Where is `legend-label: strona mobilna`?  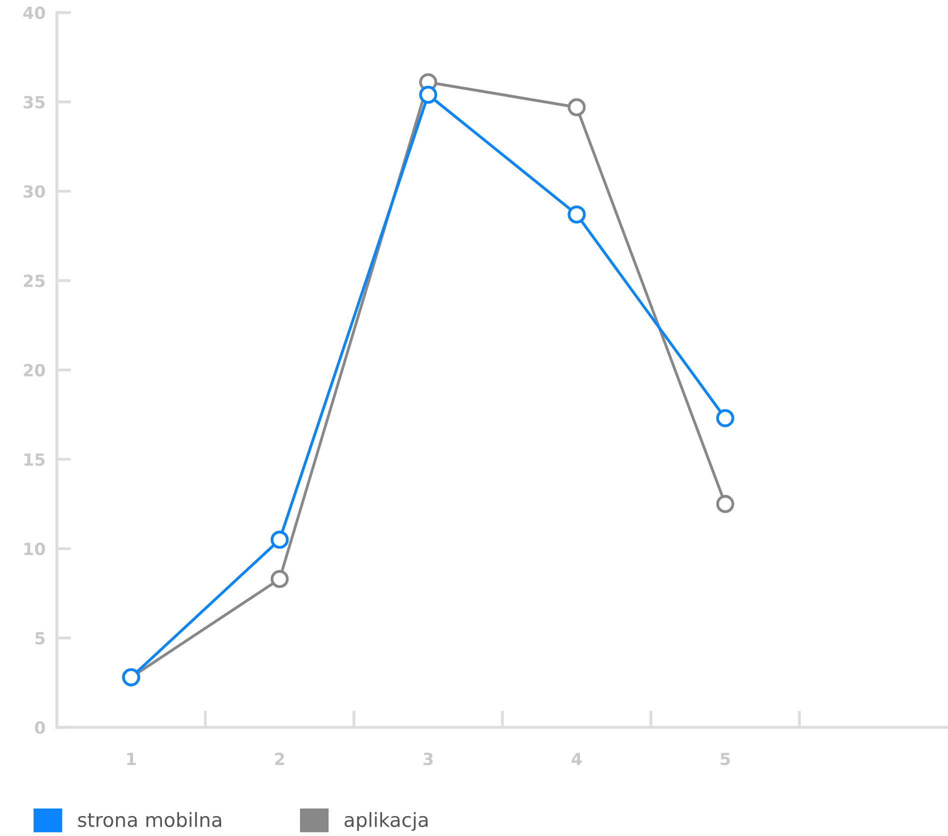
legend-label: strona mobilna is located at coordinates (150, 820).